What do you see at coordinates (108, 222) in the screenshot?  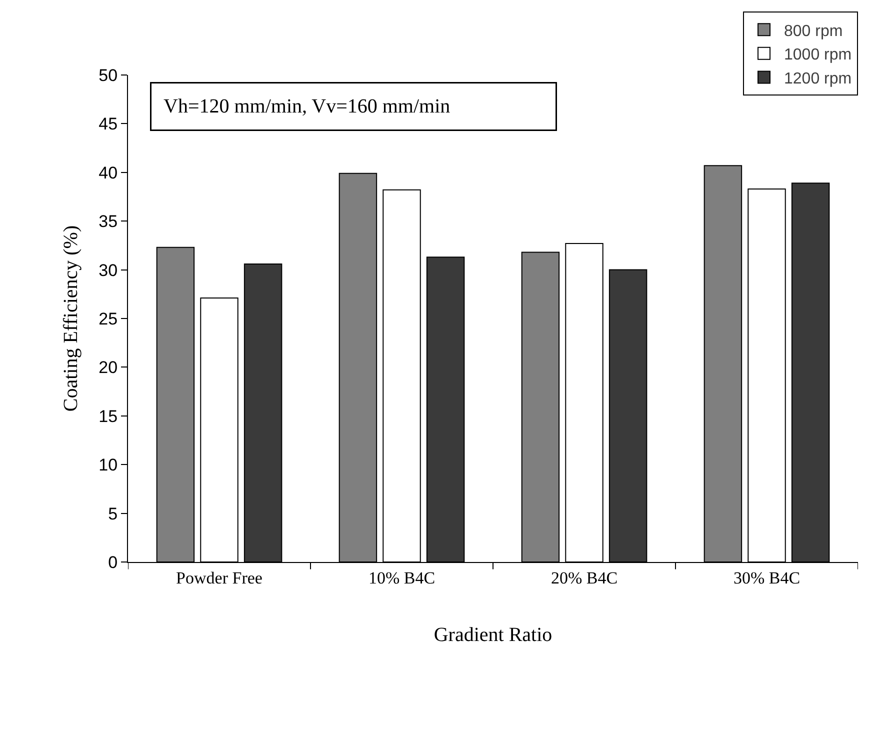 I see `y-tick-label: 35` at bounding box center [108, 222].